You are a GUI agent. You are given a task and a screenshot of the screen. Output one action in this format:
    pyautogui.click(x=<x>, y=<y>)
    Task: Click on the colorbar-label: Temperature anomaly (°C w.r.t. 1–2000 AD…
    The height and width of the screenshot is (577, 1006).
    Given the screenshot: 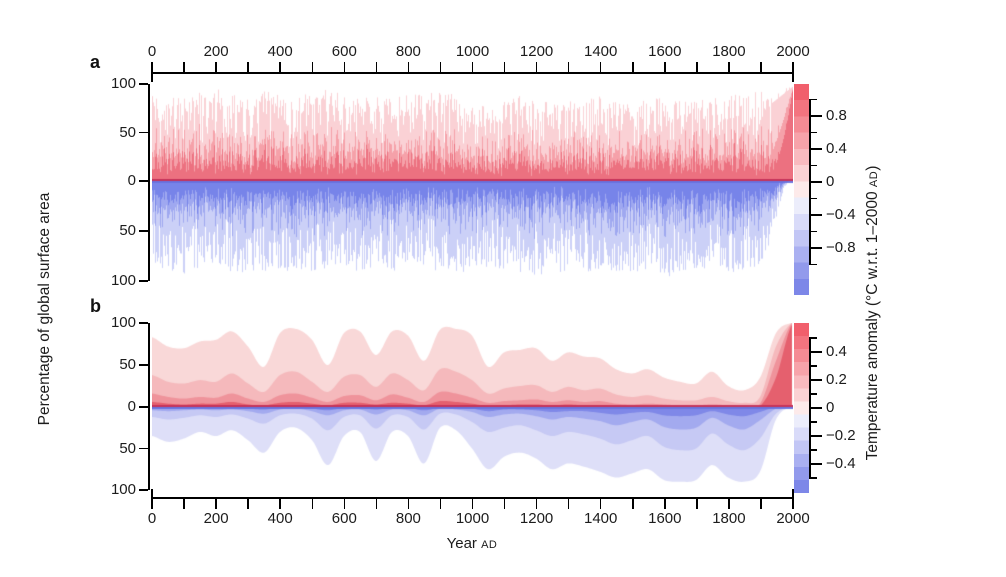 What is the action you would take?
    pyautogui.click(x=873, y=313)
    